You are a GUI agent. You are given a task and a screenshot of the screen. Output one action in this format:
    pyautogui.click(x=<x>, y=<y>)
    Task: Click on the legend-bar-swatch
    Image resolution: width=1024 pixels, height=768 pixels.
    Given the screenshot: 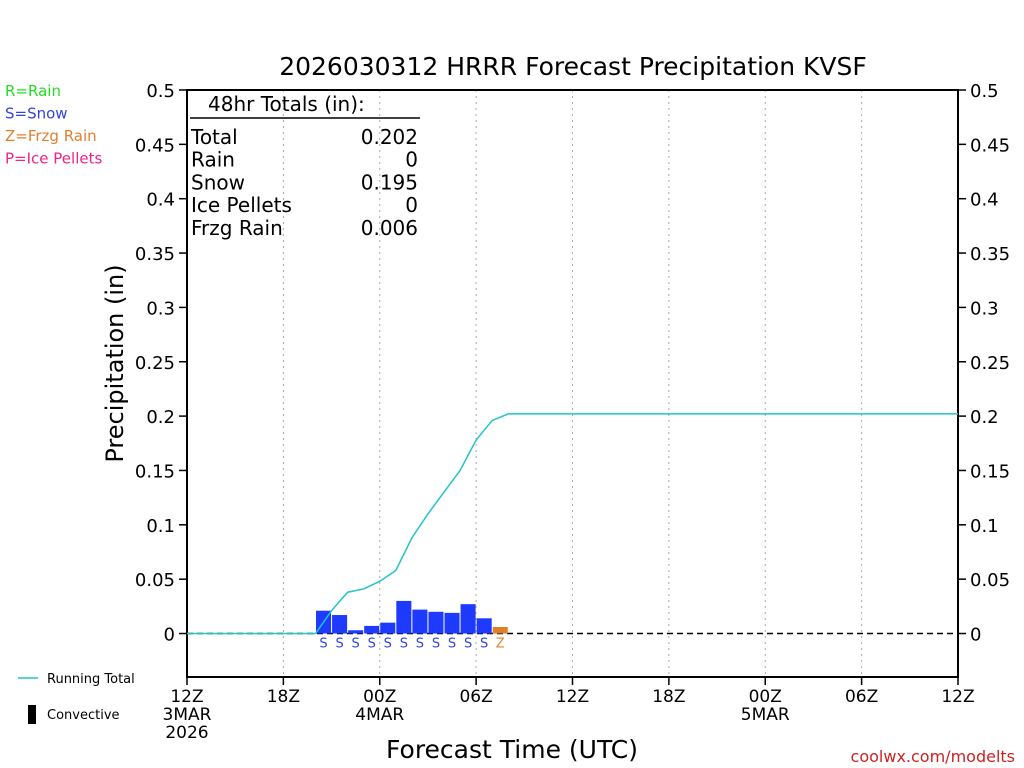 What is the action you would take?
    pyautogui.click(x=32, y=714)
    